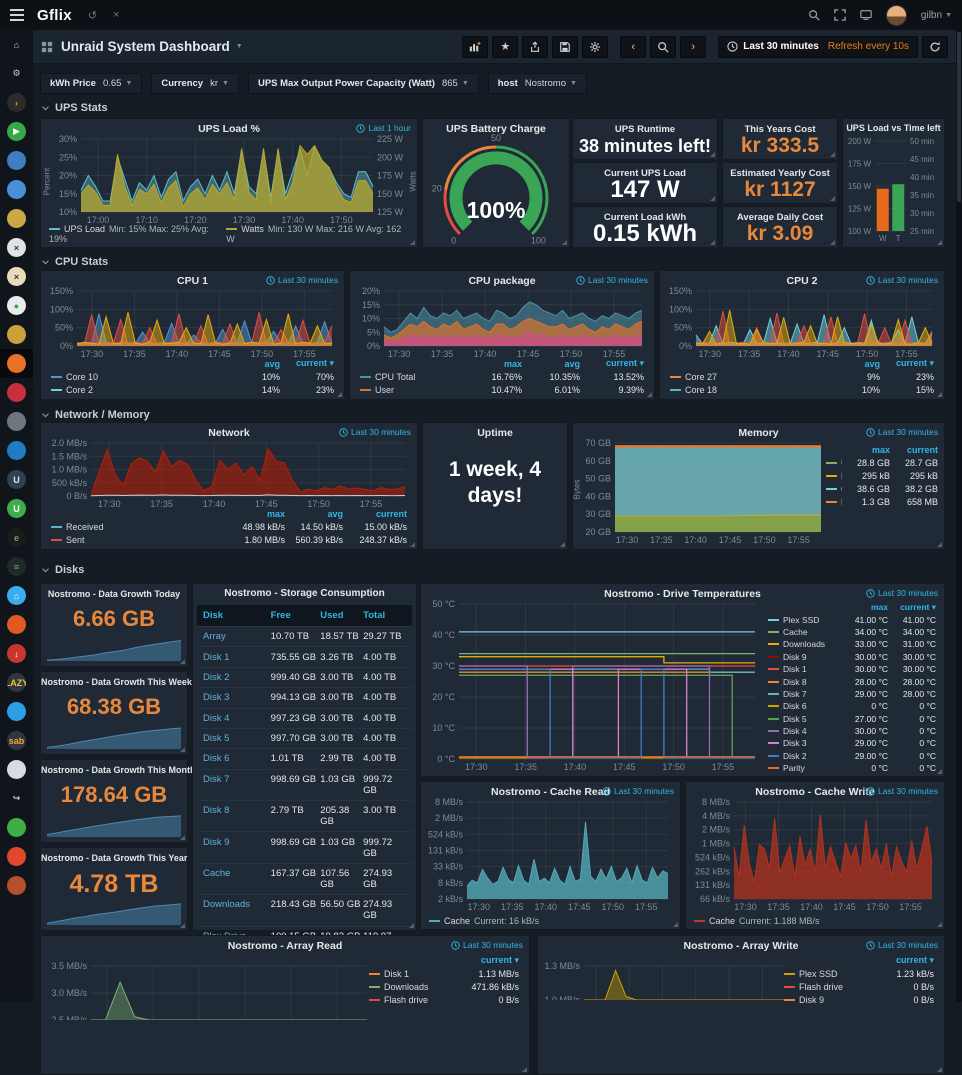  What do you see at coordinates (95, 415) in the screenshot?
I see `section-network-memory: Network / Memory` at bounding box center [95, 415].